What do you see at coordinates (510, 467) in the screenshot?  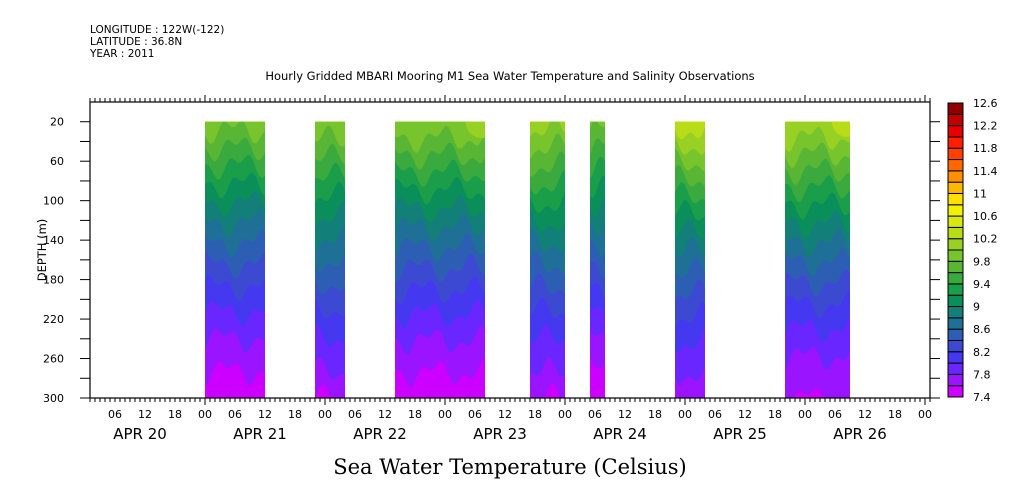 I see `variable-label: Sea Water Temperature (Celsius)` at bounding box center [510, 467].